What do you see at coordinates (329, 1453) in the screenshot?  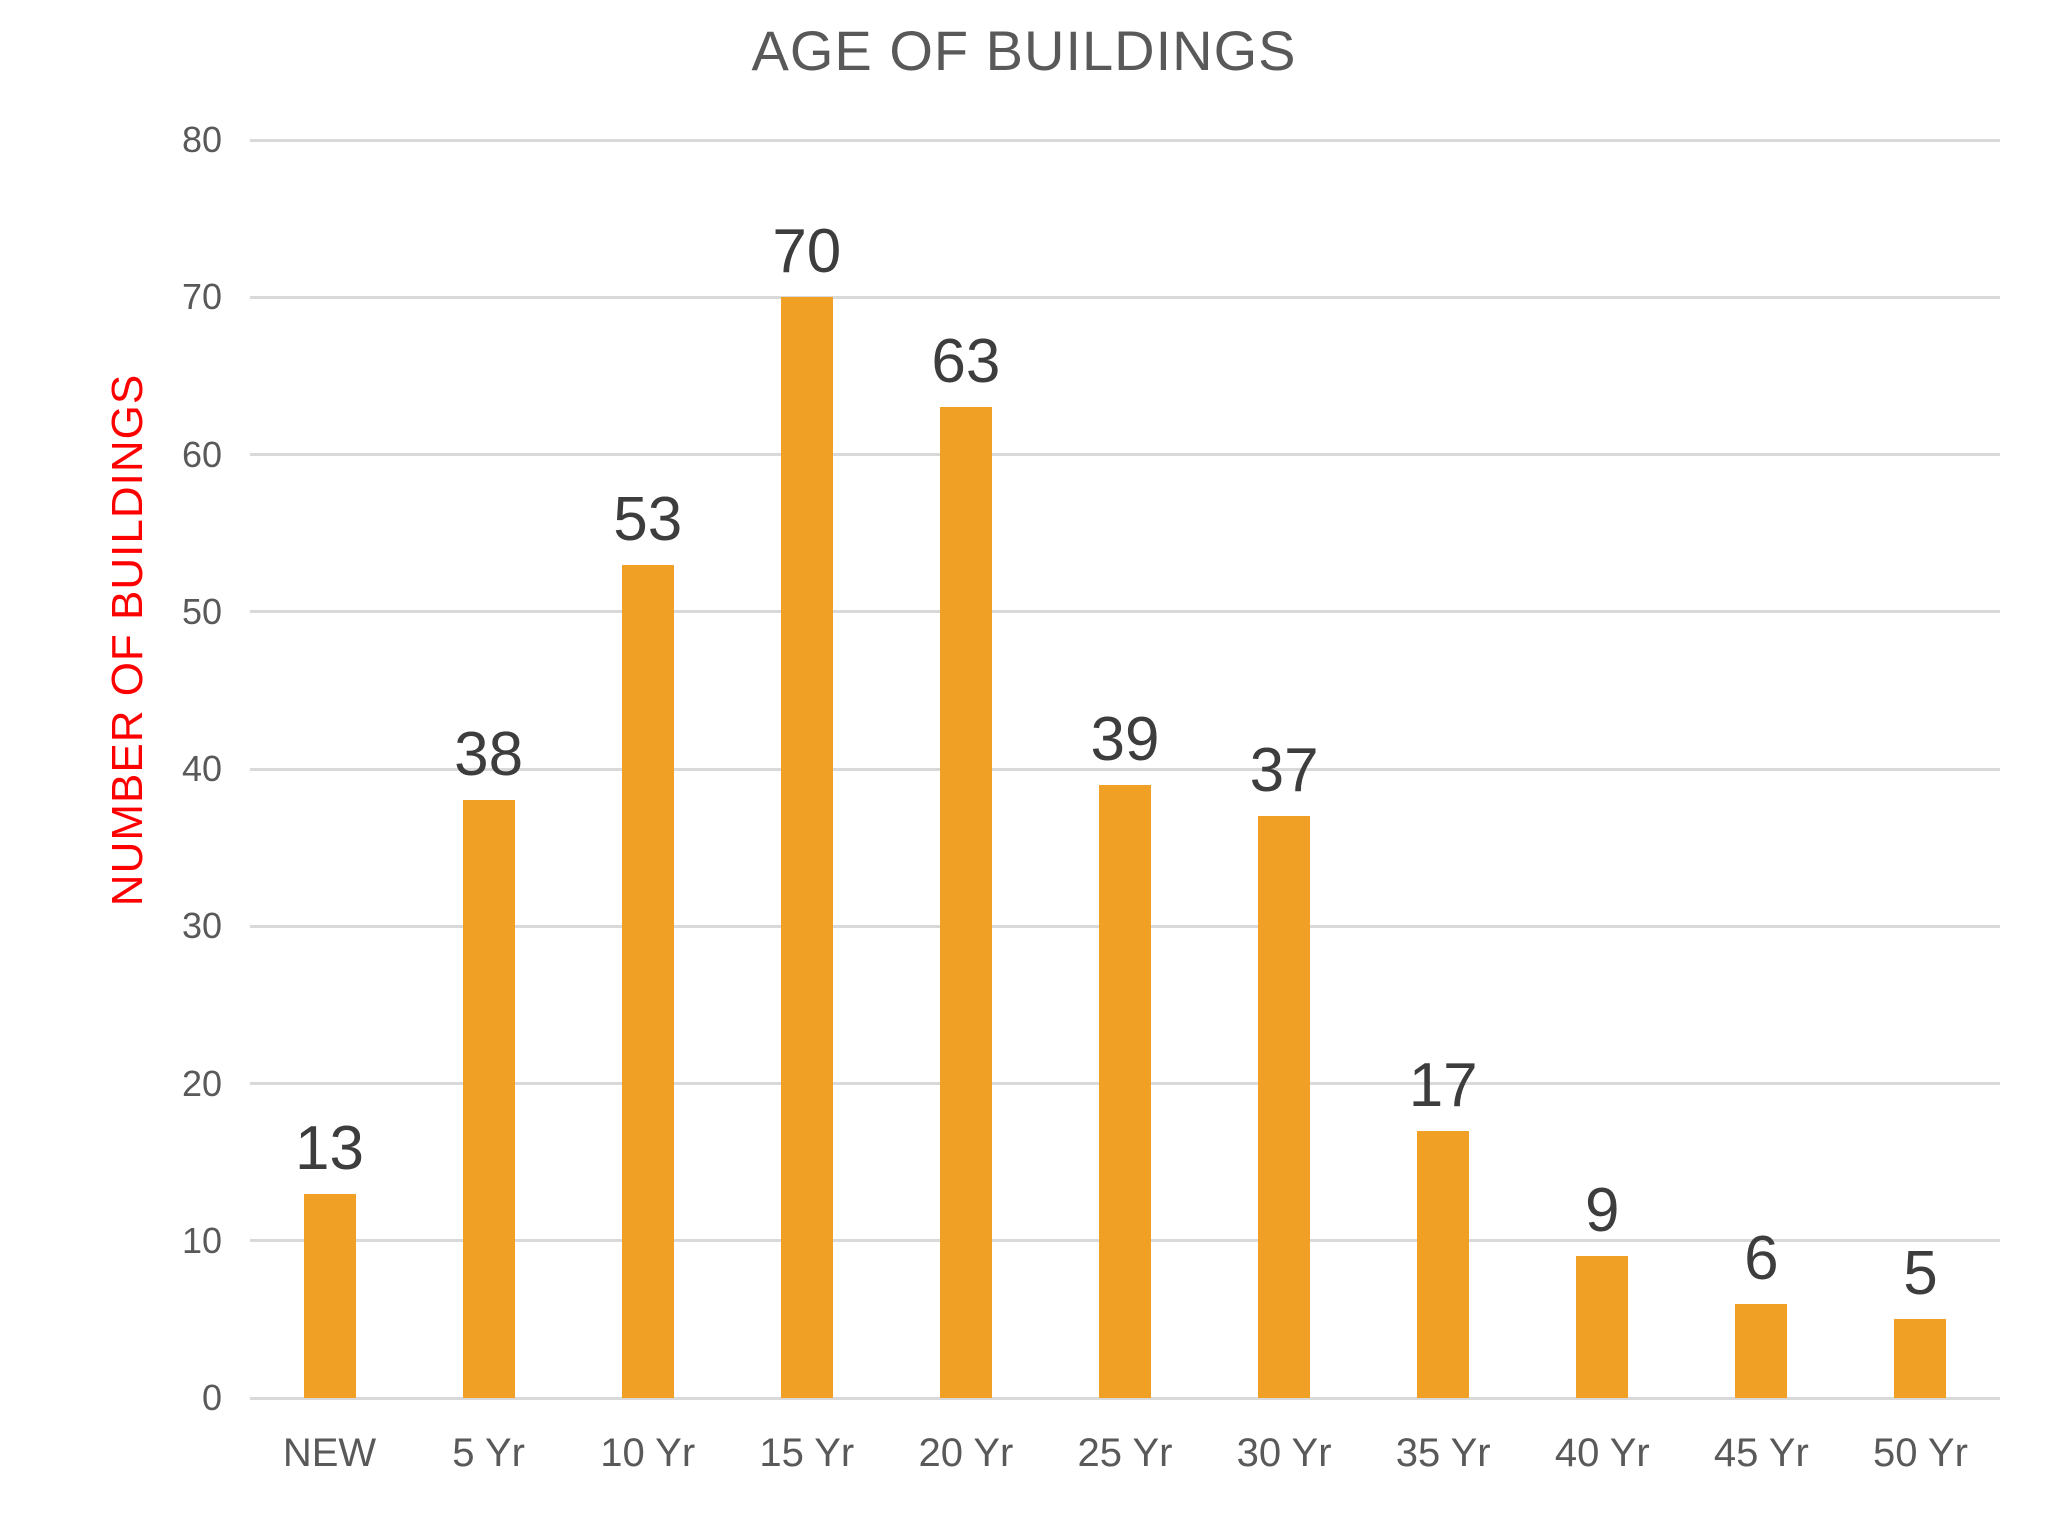 I see `x-axis-label: NEW` at bounding box center [329, 1453].